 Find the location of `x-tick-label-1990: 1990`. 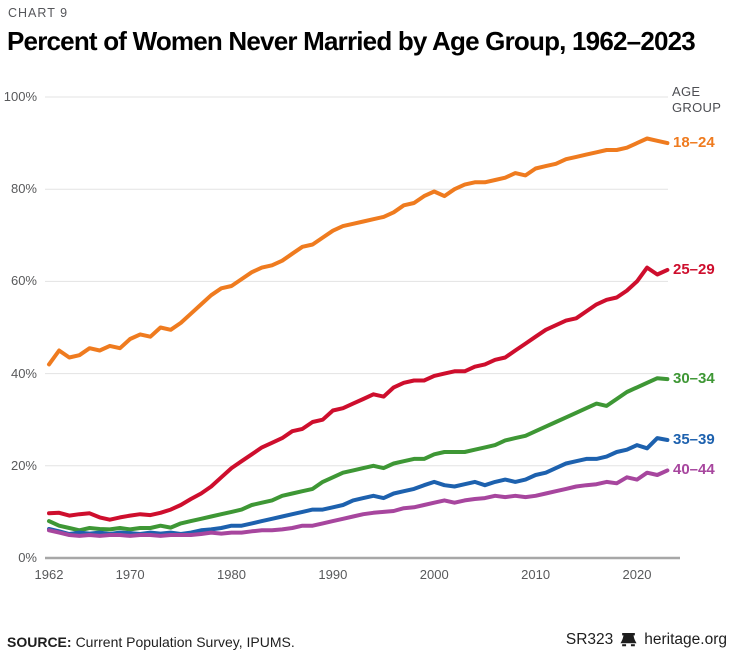

x-tick-label-1990: 1990 is located at coordinates (333, 574).